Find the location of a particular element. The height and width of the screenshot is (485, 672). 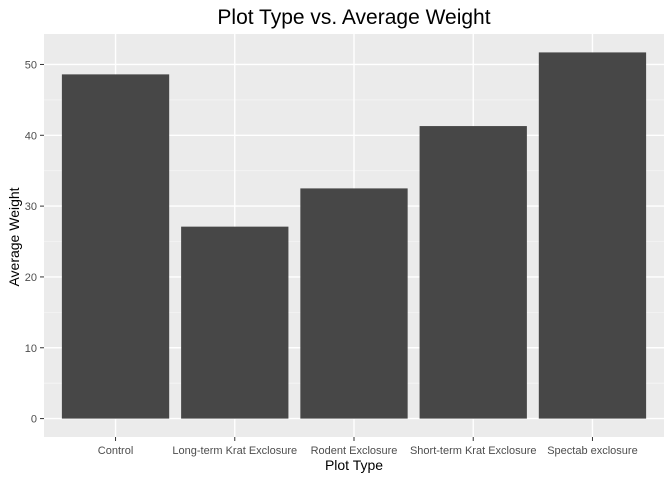

bar-spectab-exclosure is located at coordinates (592, 235).